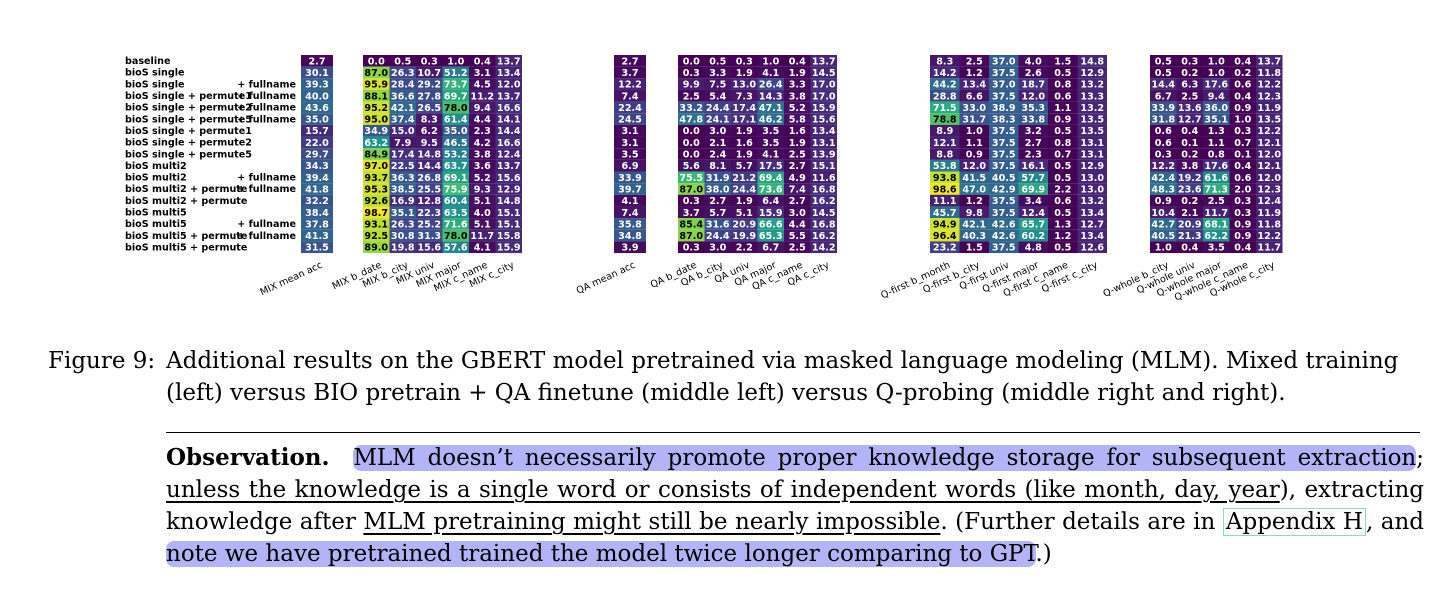 This screenshot has height=590, width=1445. I want to click on cell-value: 42.6, so click(1004, 224).